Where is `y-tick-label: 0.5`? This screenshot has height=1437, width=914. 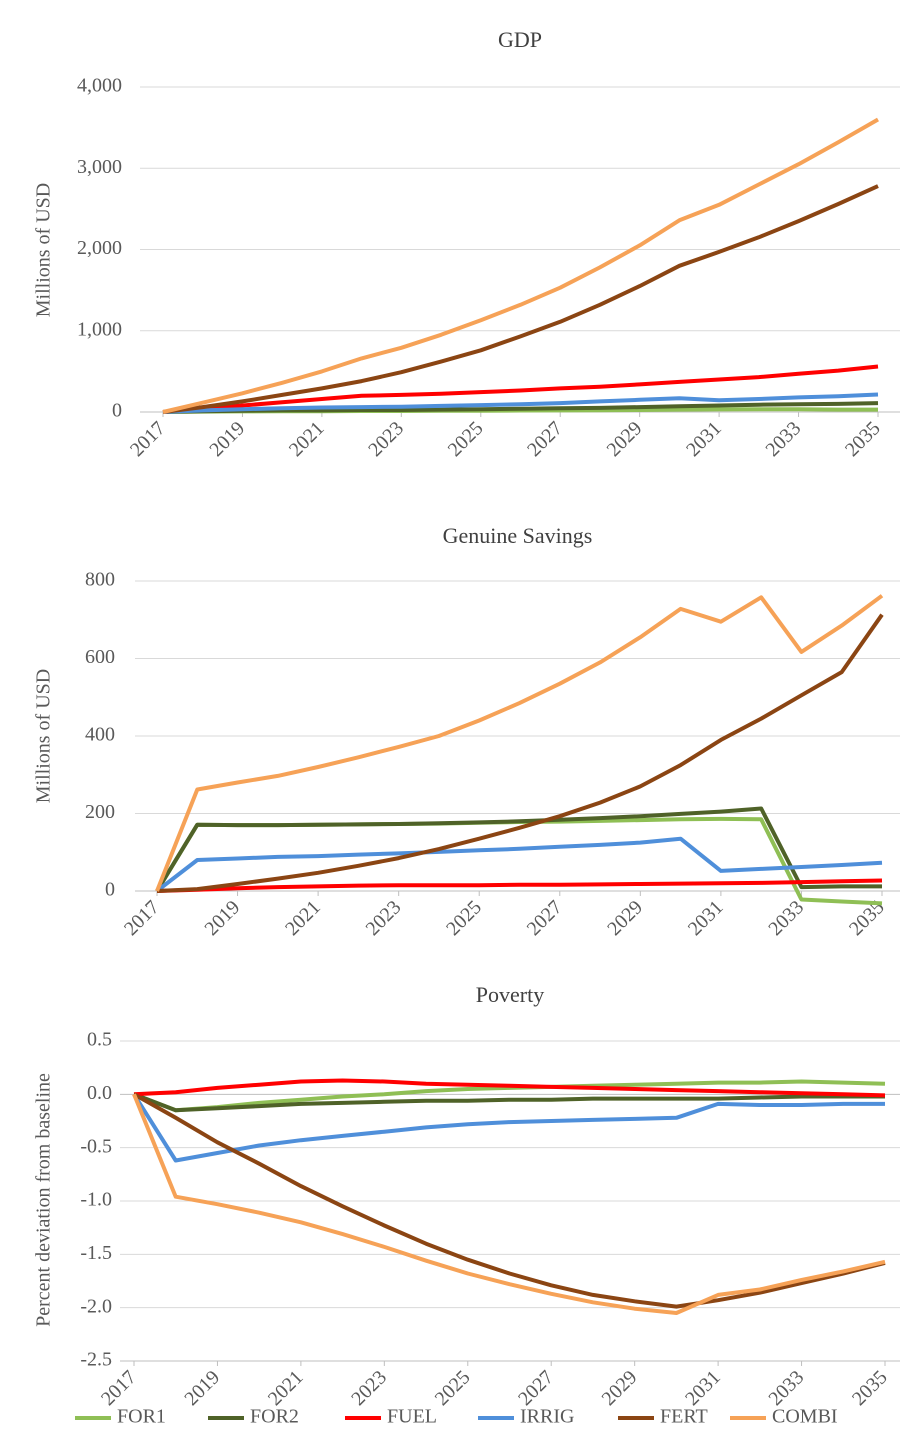 y-tick-label: 0.5 is located at coordinates (99, 1040).